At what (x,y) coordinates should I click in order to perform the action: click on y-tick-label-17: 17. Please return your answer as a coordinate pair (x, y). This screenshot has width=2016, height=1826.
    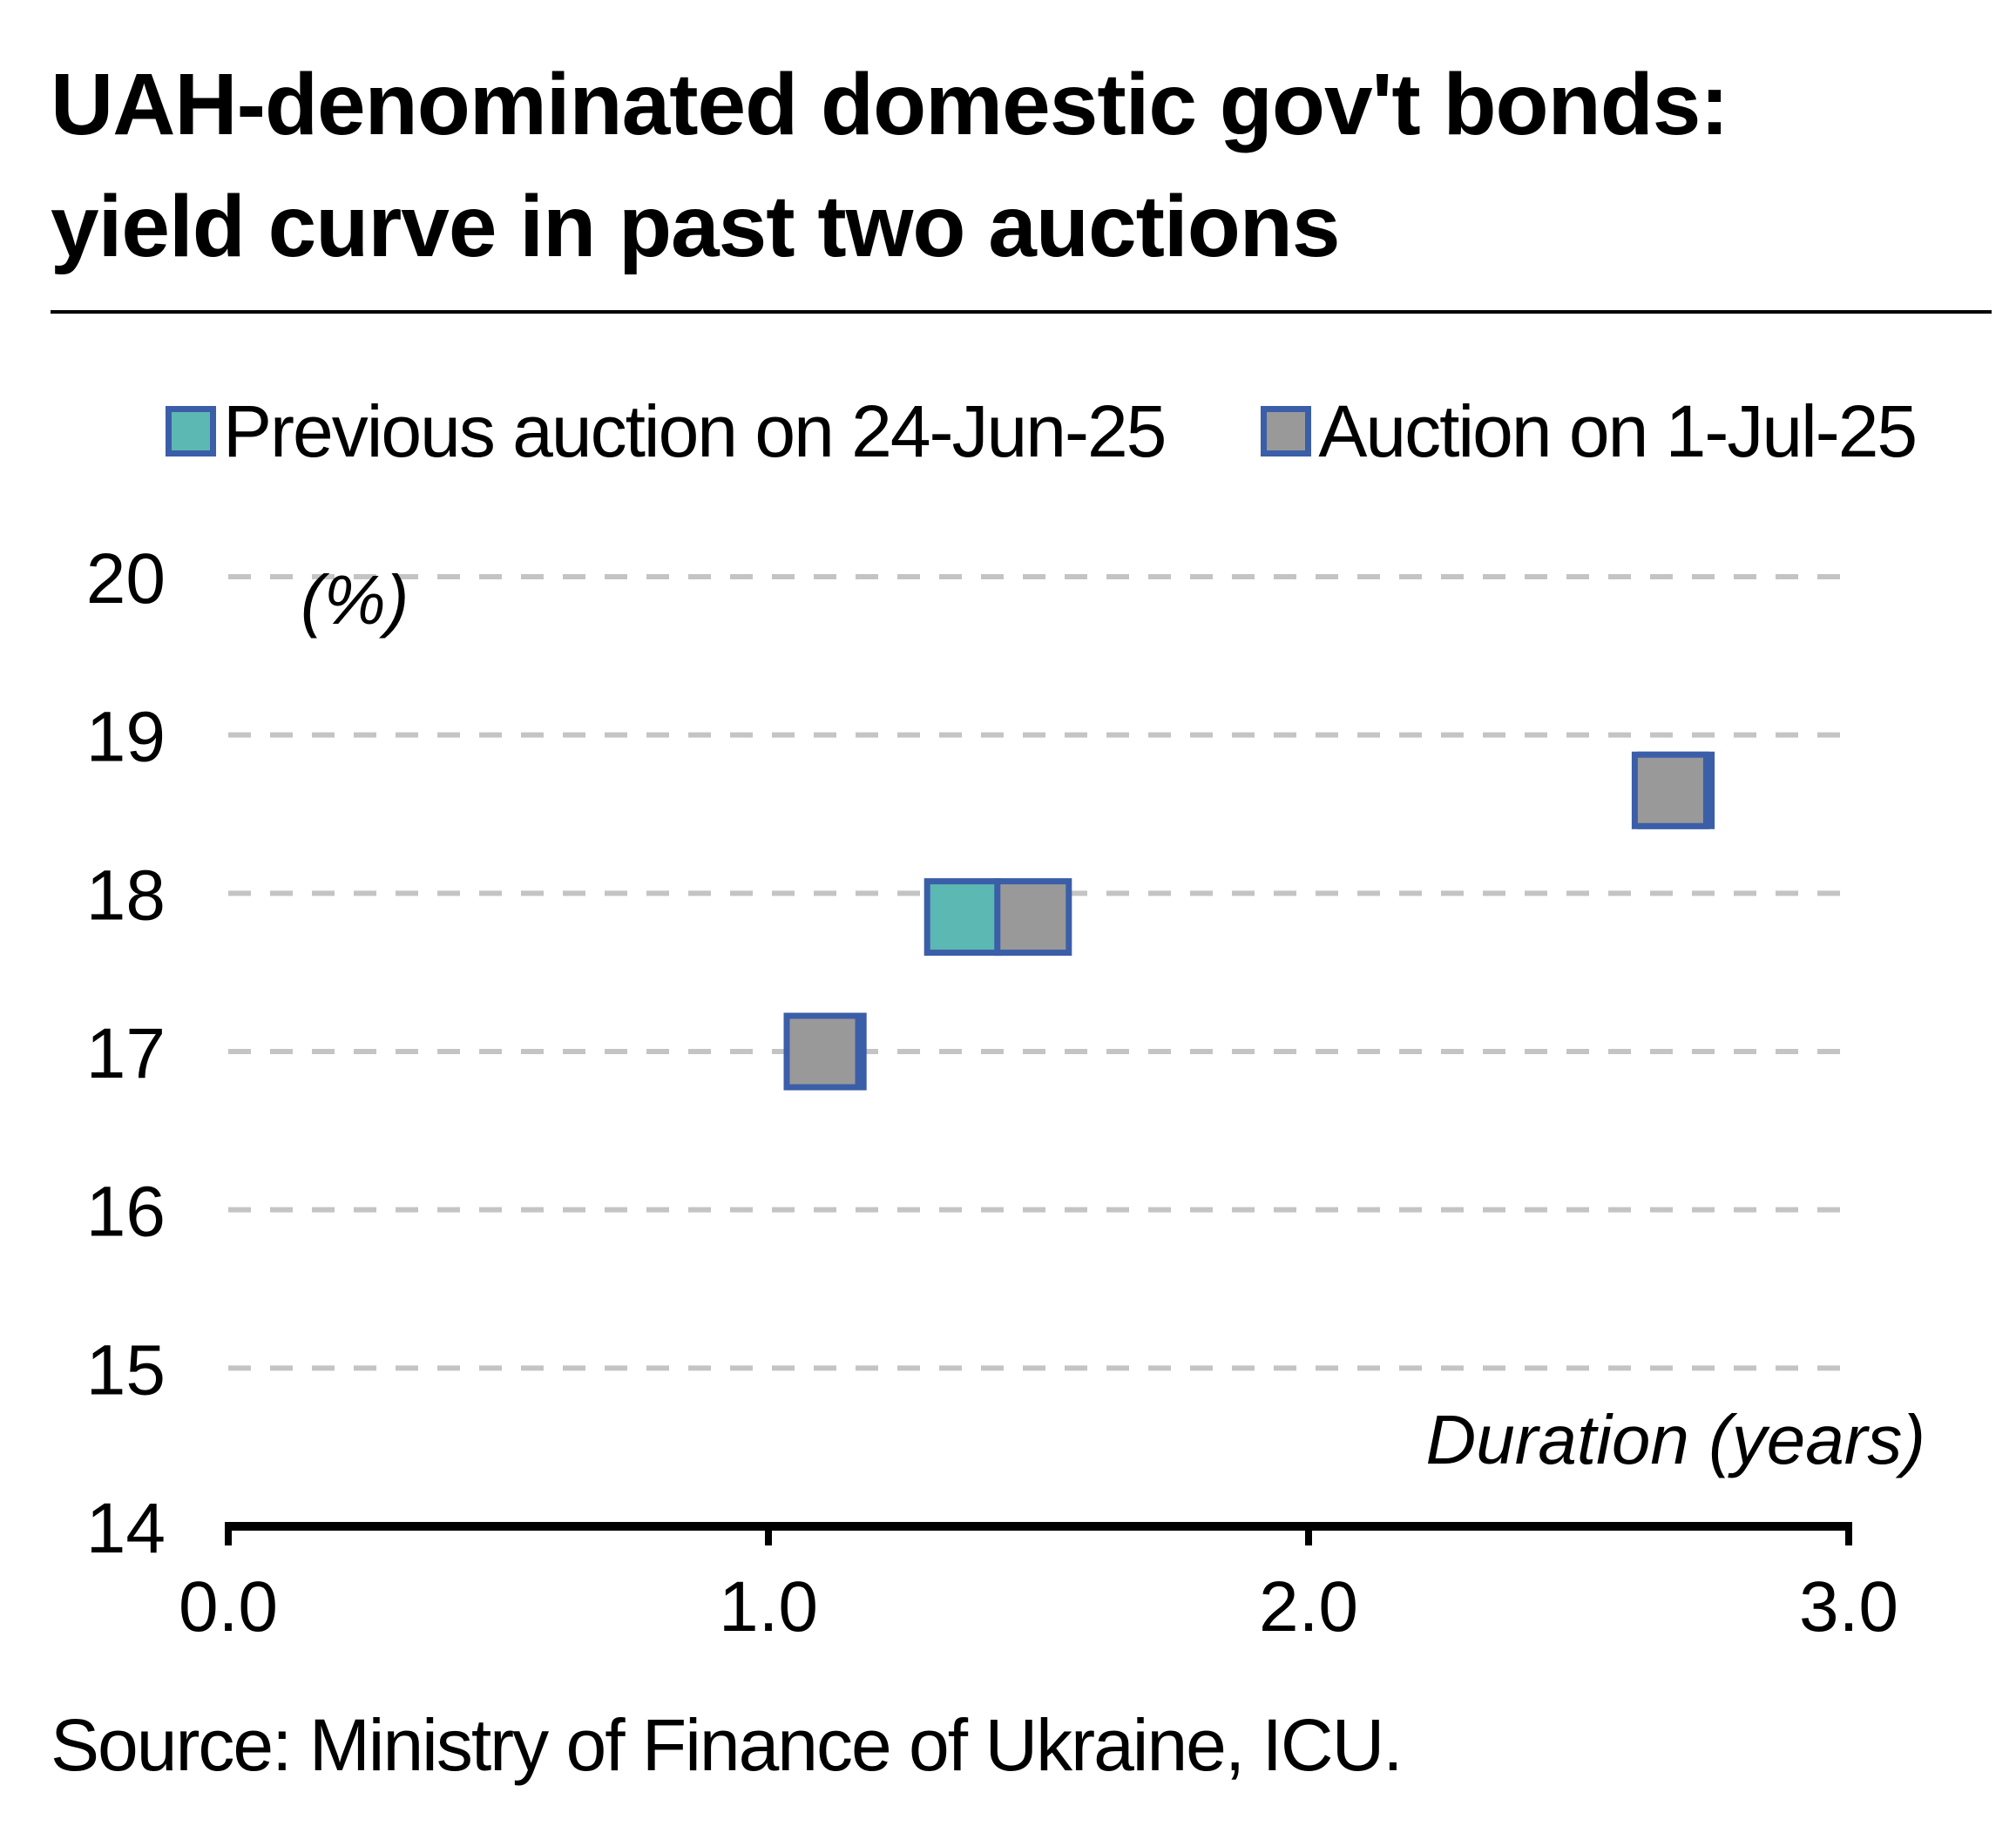
    Looking at the image, I should click on (126, 1053).